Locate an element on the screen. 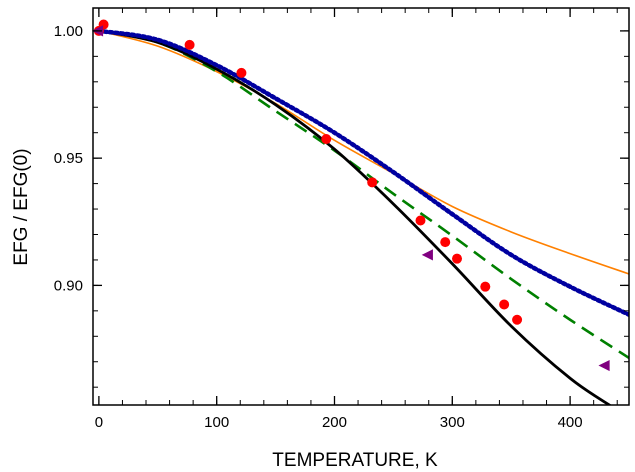  y-tick-label: 0.95 is located at coordinates (68, 158).